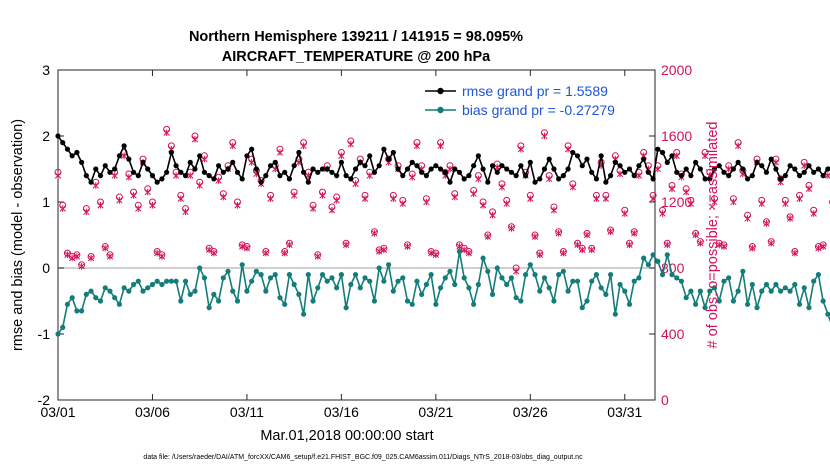  I want to click on legend-bias-marker, so click(440, 110).